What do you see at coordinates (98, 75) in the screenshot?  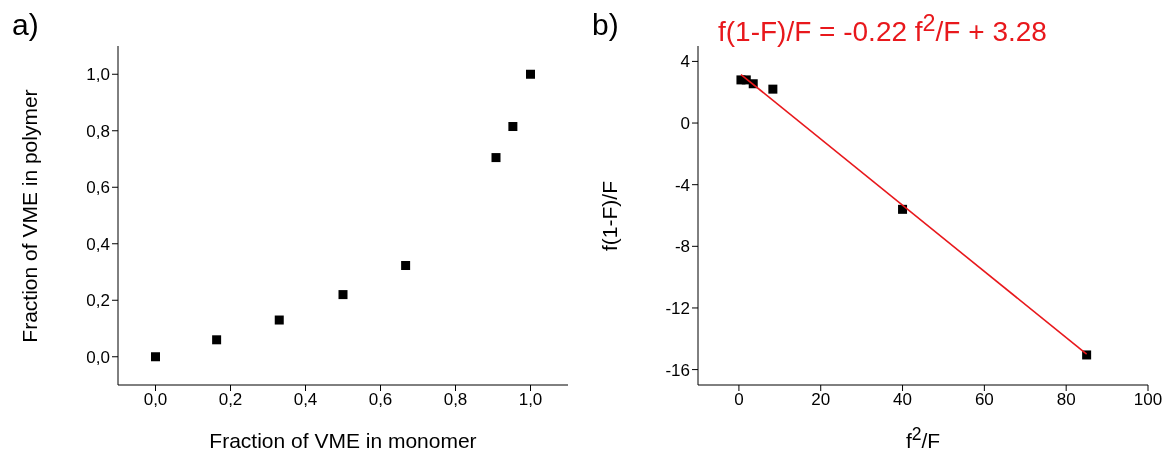 I see `y-tick-label: 1,0` at bounding box center [98, 75].